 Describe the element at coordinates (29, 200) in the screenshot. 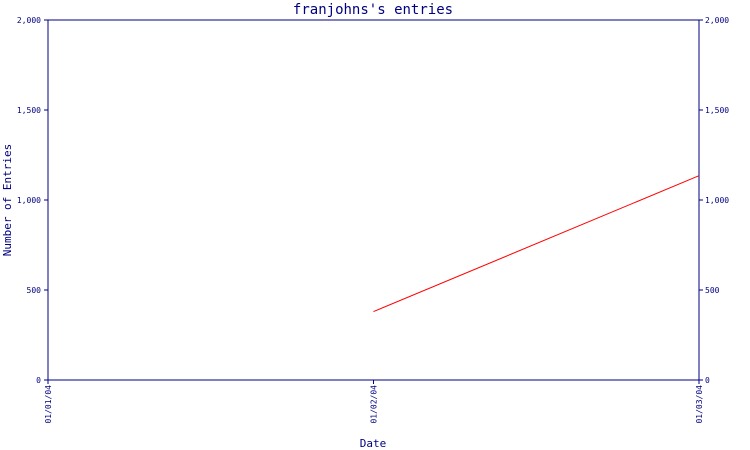

I see `y-tick-label-left: 1,000` at that location.